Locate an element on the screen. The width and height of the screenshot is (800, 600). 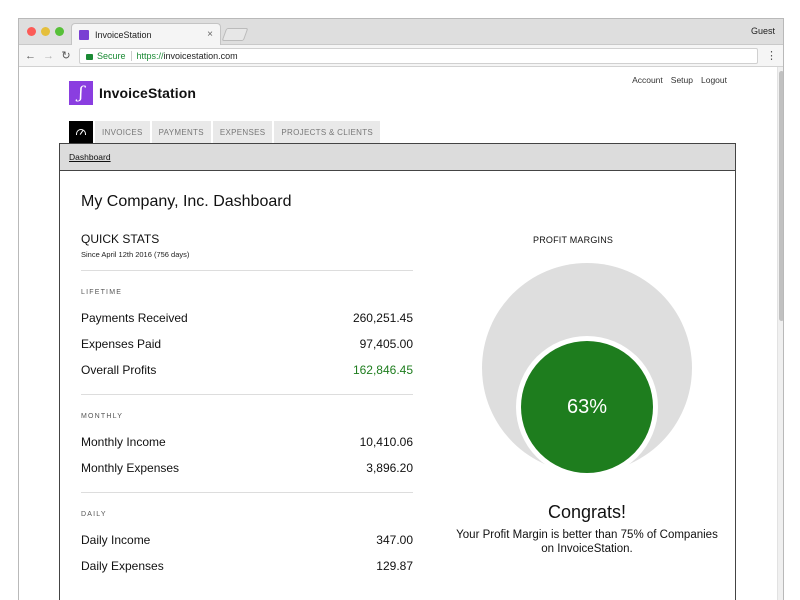
dashboard-gauge-icon is located at coordinates (81, 132).